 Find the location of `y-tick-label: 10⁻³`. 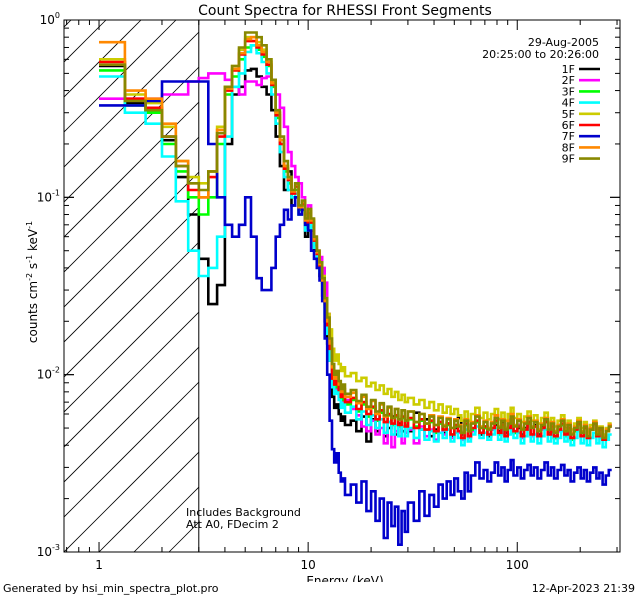

y-tick-label: 10⁻³ is located at coordinates (48, 551).